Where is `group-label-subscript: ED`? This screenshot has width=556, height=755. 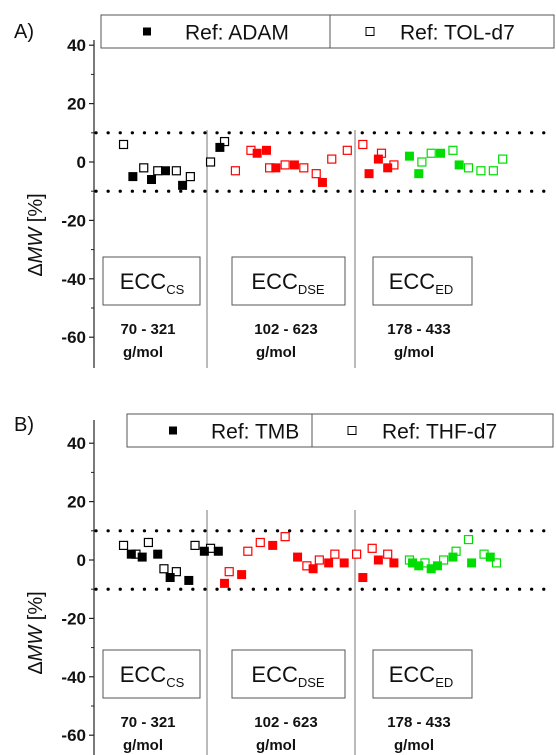
group-label-subscript: ED is located at coordinates (444, 289).